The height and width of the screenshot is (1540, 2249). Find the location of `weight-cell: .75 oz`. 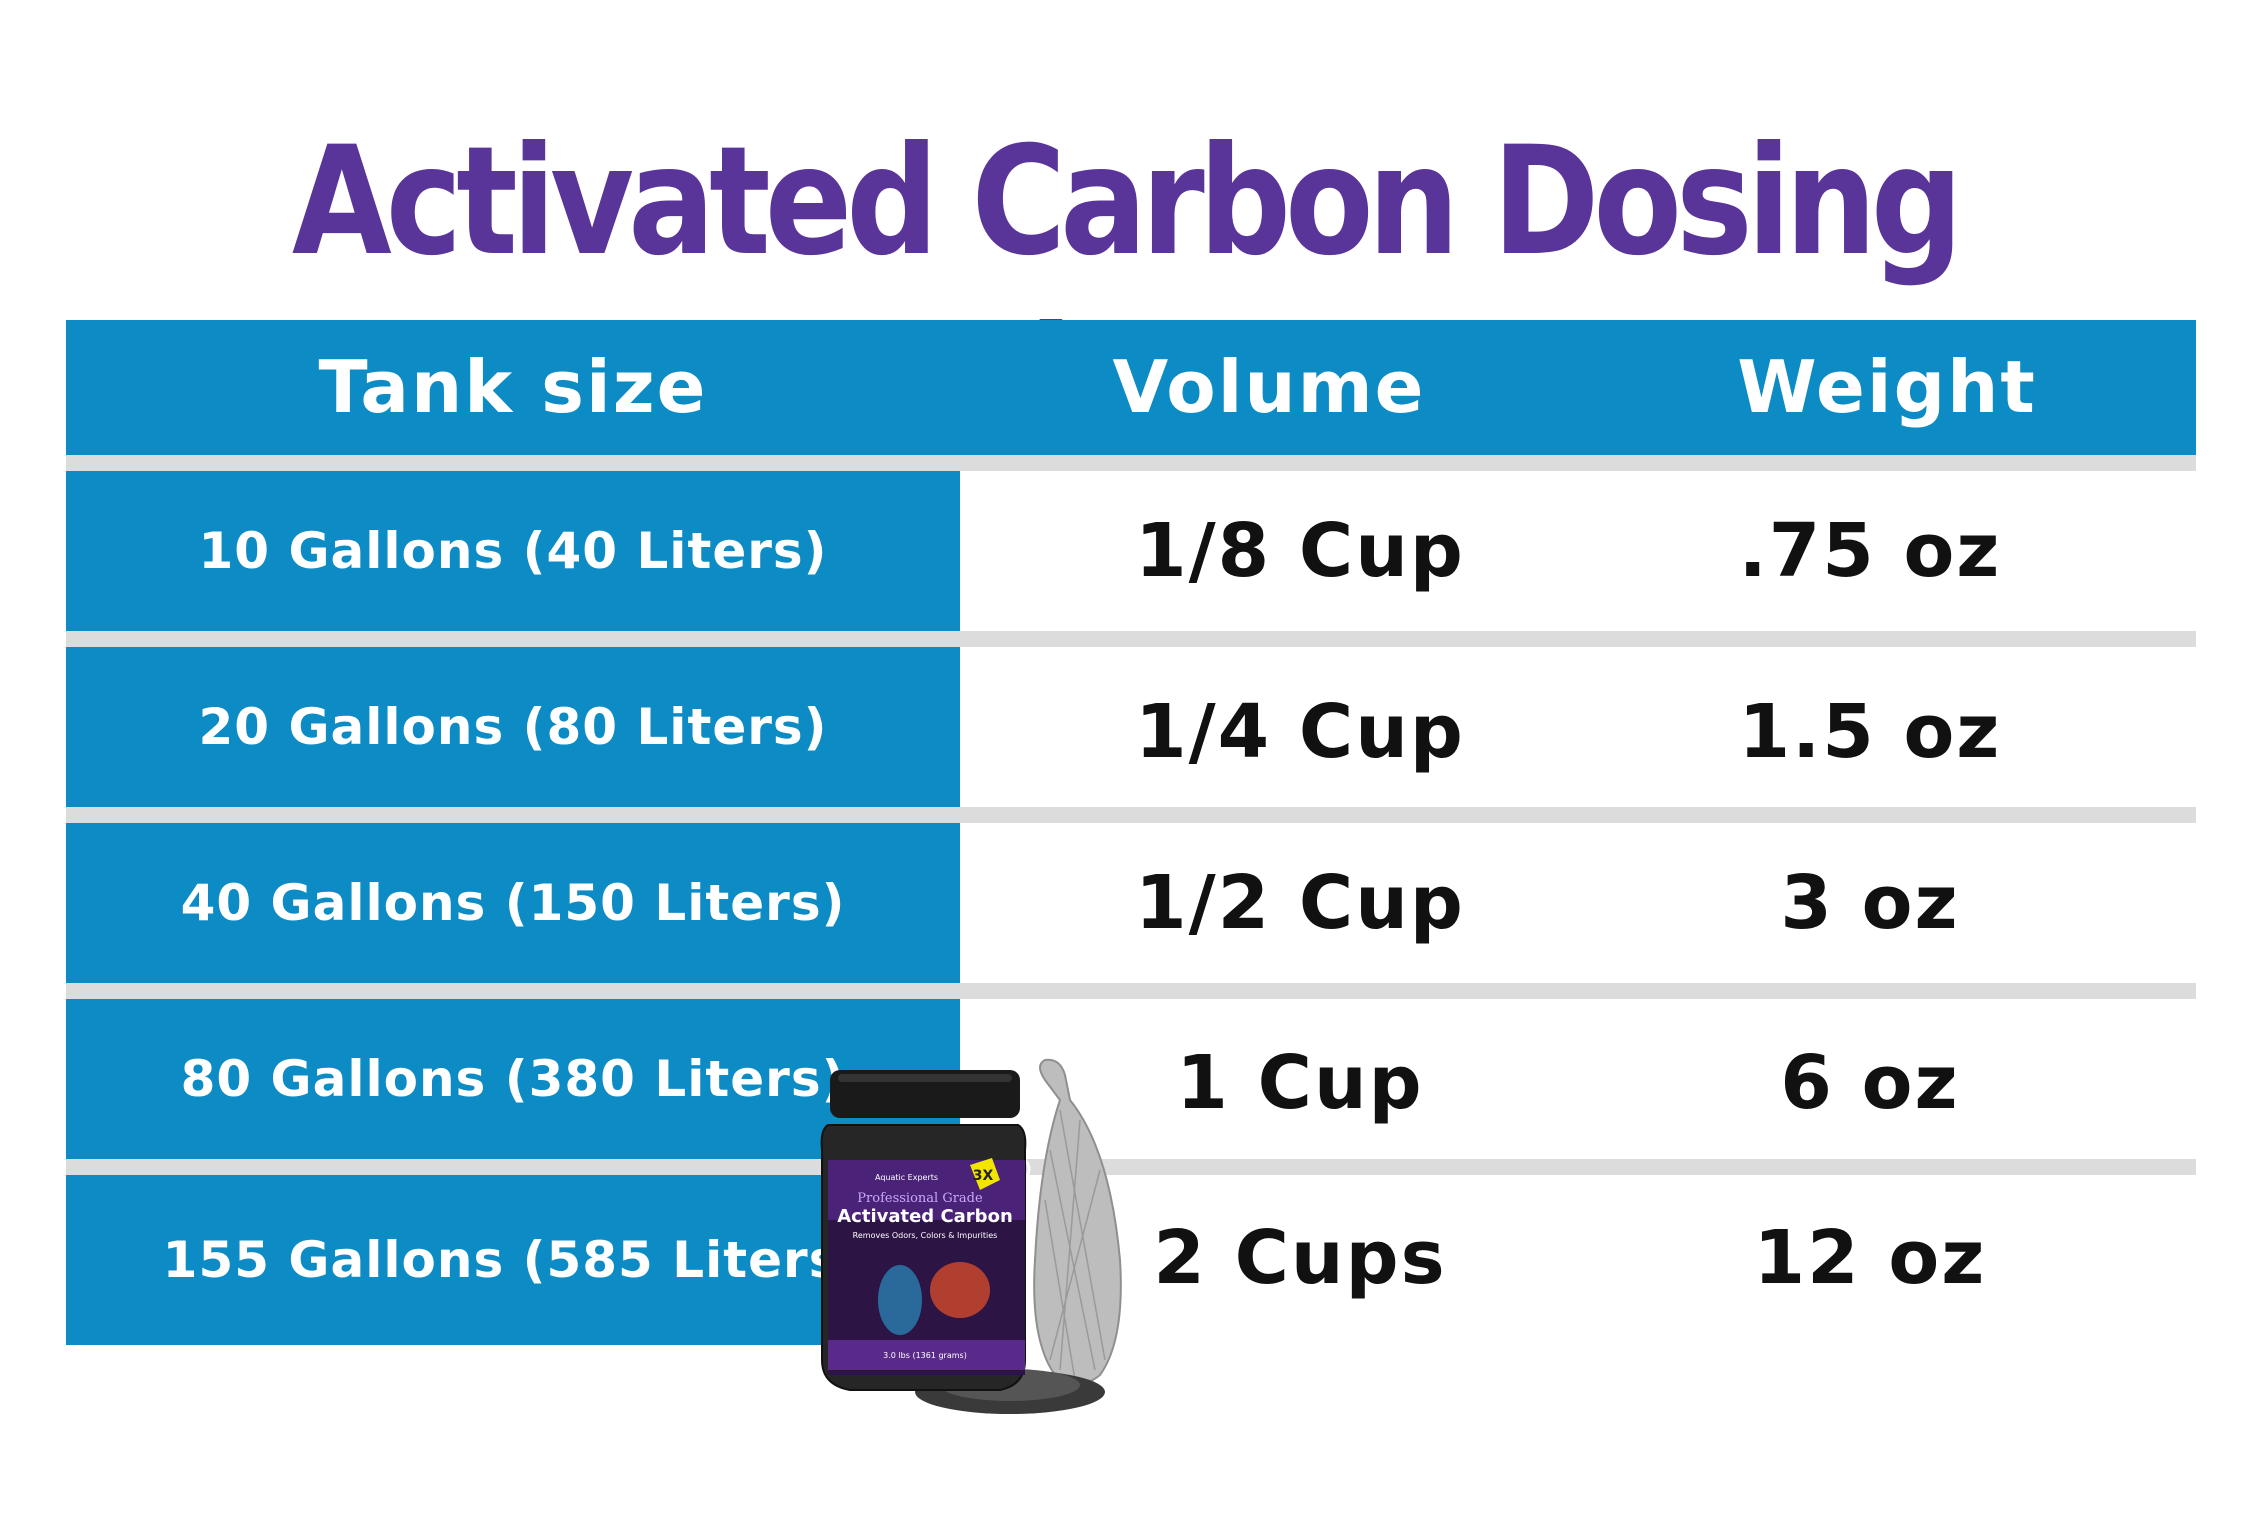

weight-cell: .75 oz is located at coordinates (1870, 551).